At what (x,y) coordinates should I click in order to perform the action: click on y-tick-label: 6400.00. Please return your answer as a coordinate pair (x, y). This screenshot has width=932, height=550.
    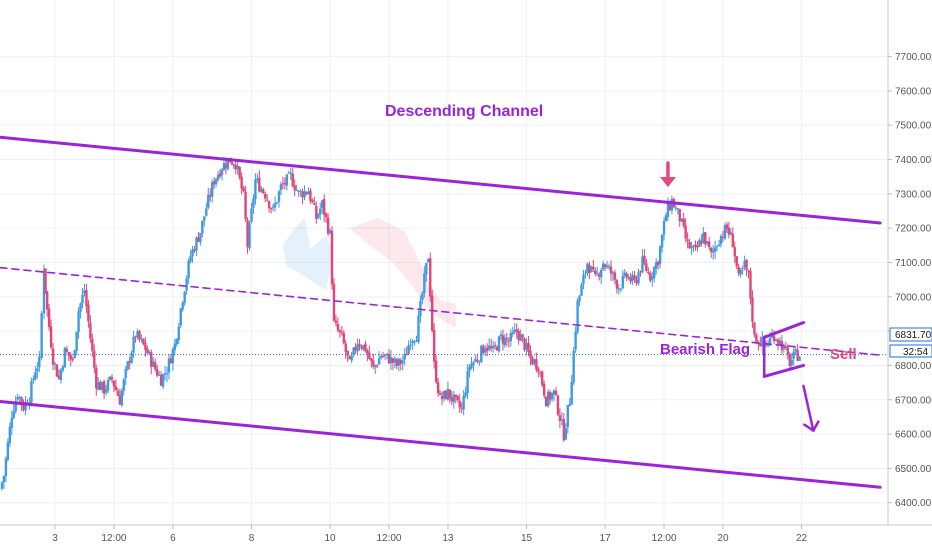
    Looking at the image, I should click on (913, 503).